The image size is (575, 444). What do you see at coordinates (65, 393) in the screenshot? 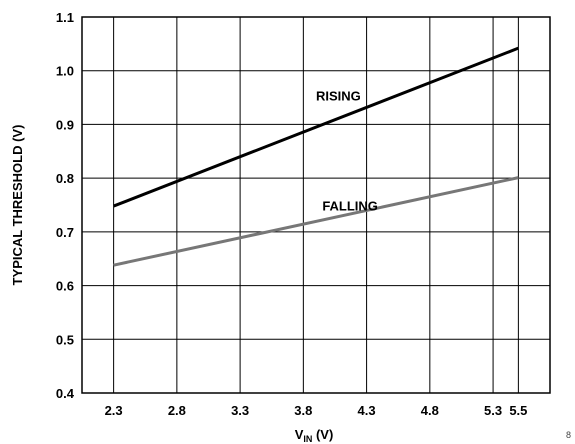
I see `y-tick-label: 0.4` at bounding box center [65, 393].